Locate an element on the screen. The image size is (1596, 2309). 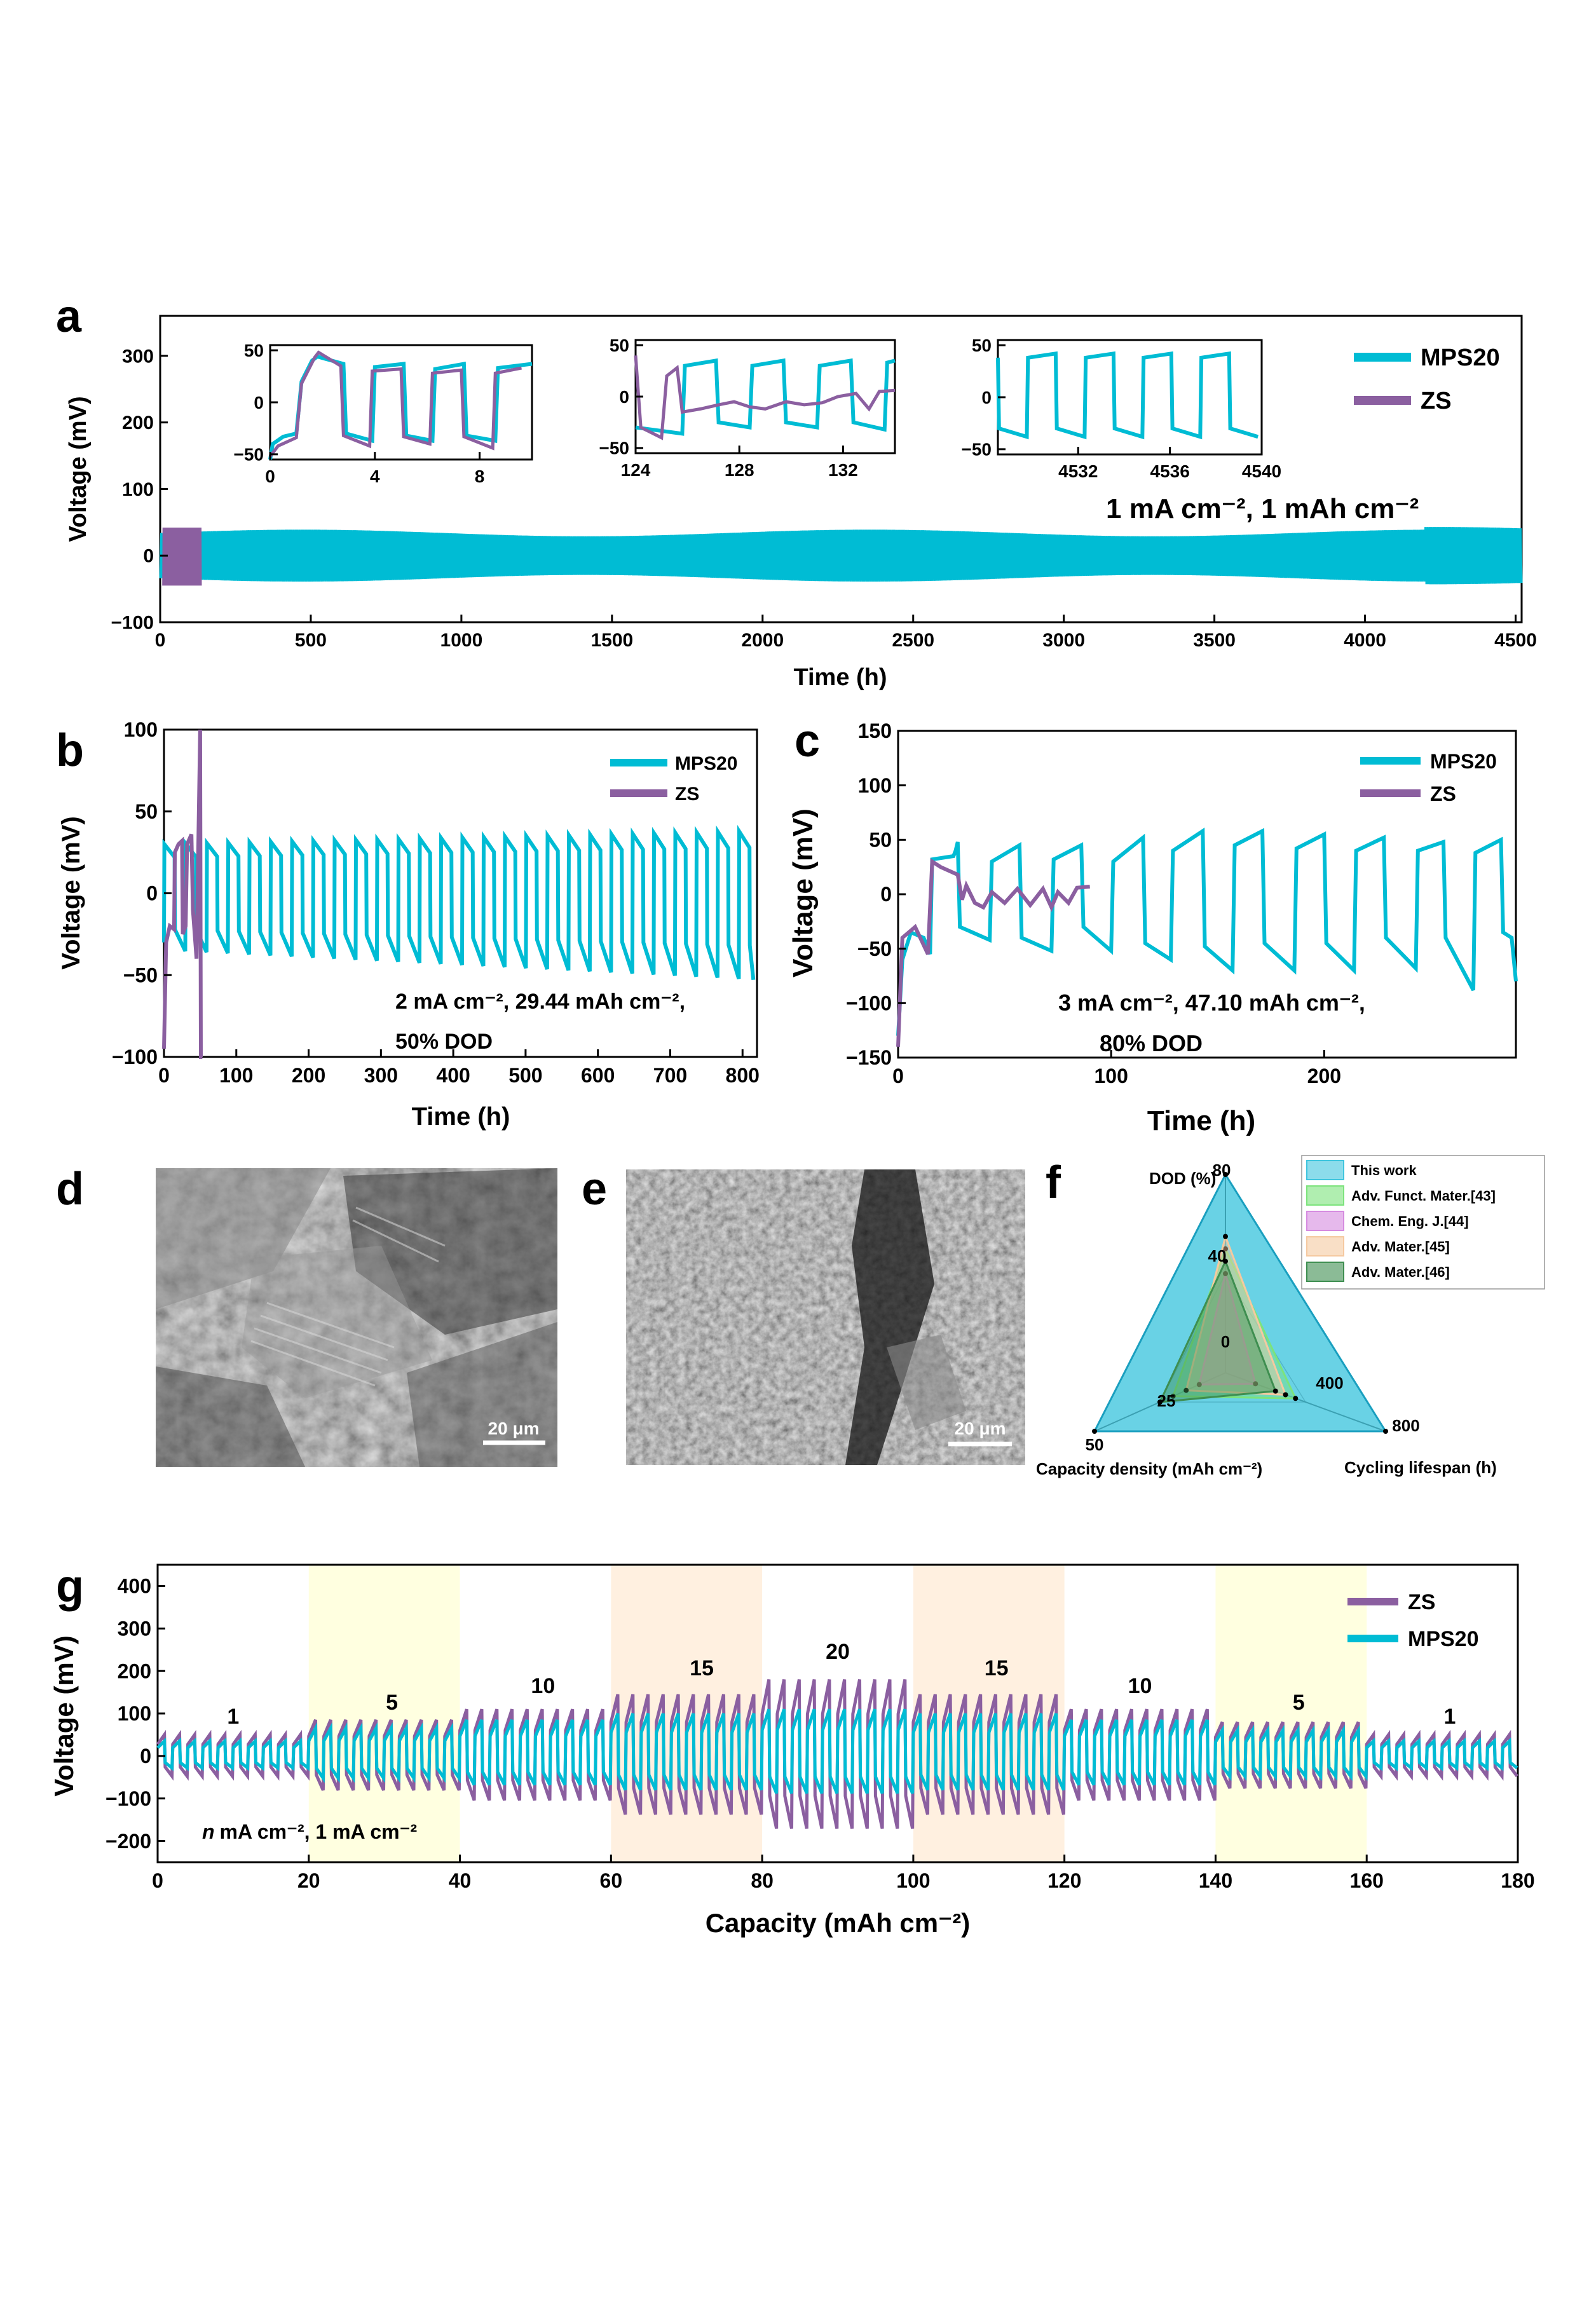
panel-g-rate-label: 1 is located at coordinates (1450, 1717).